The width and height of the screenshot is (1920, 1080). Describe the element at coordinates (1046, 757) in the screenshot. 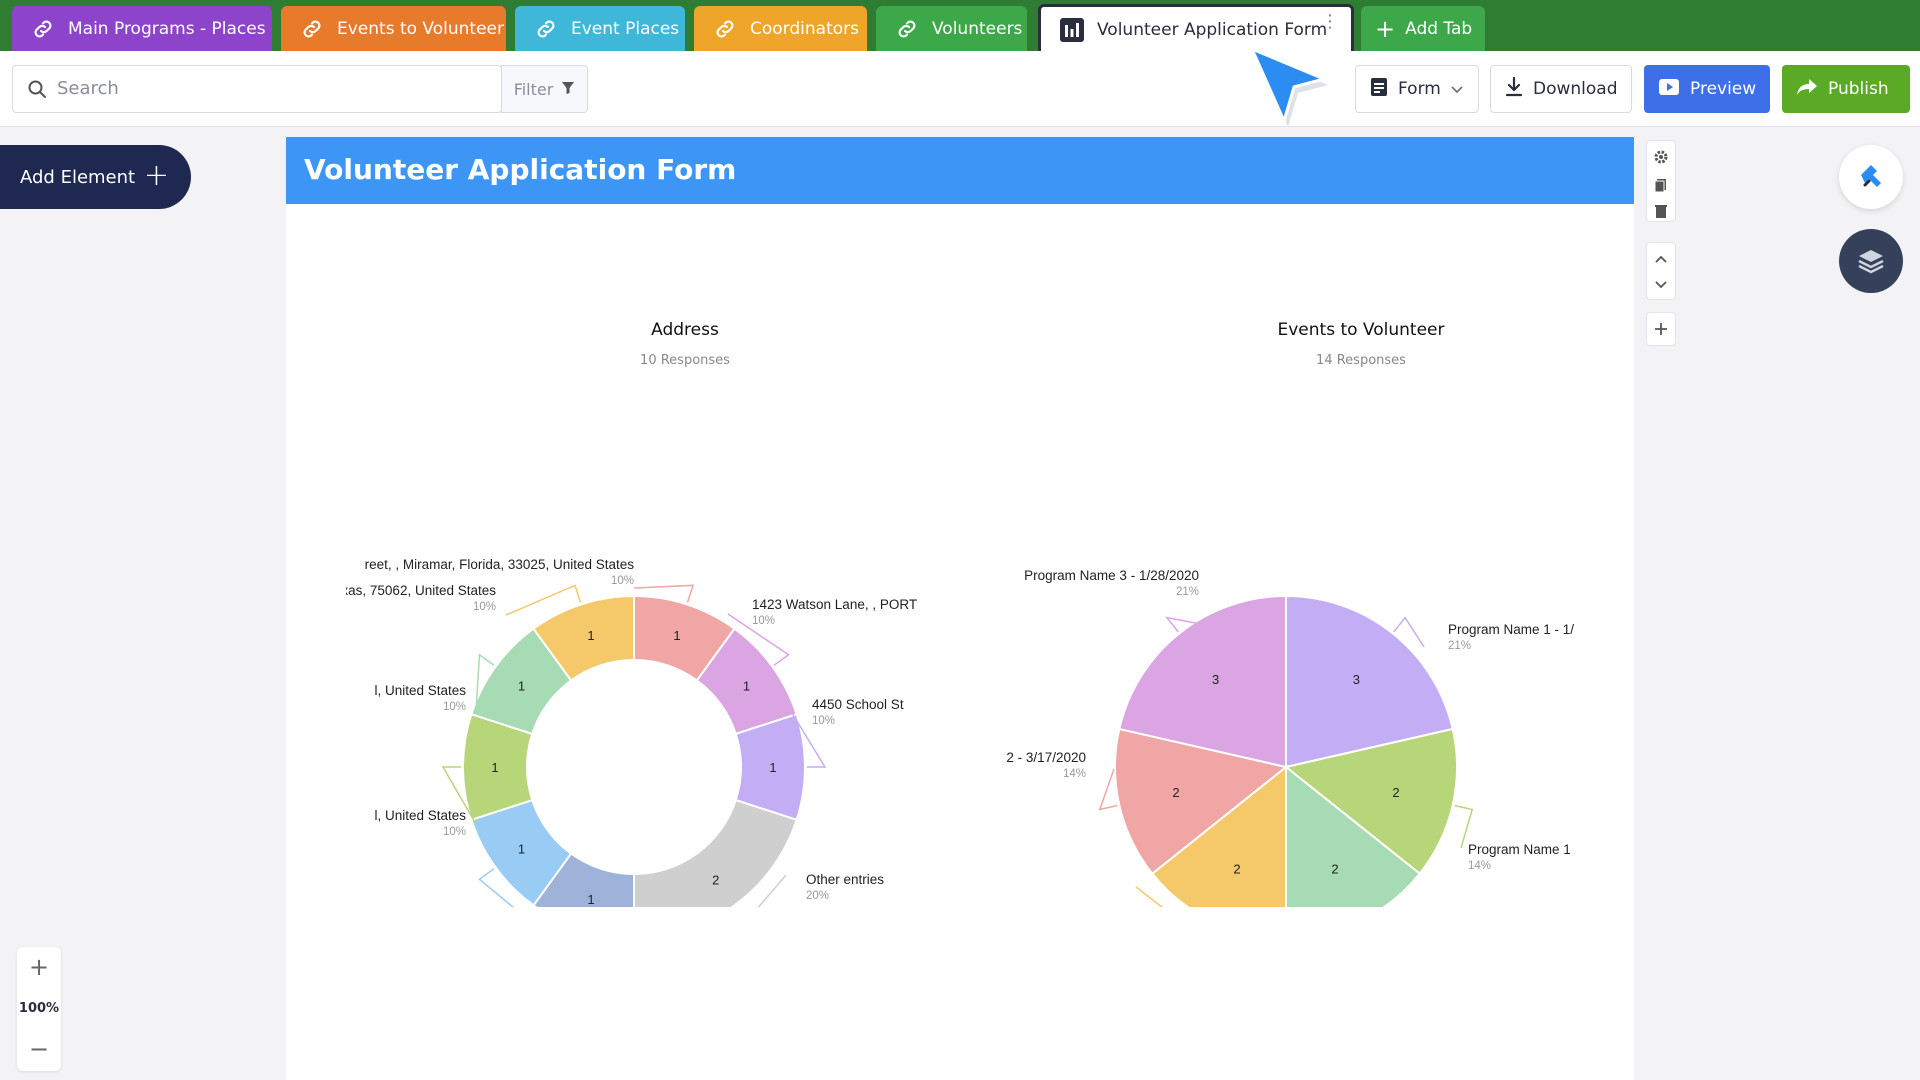

I see `slice-category-label: 2 - 3/17/2020` at that location.